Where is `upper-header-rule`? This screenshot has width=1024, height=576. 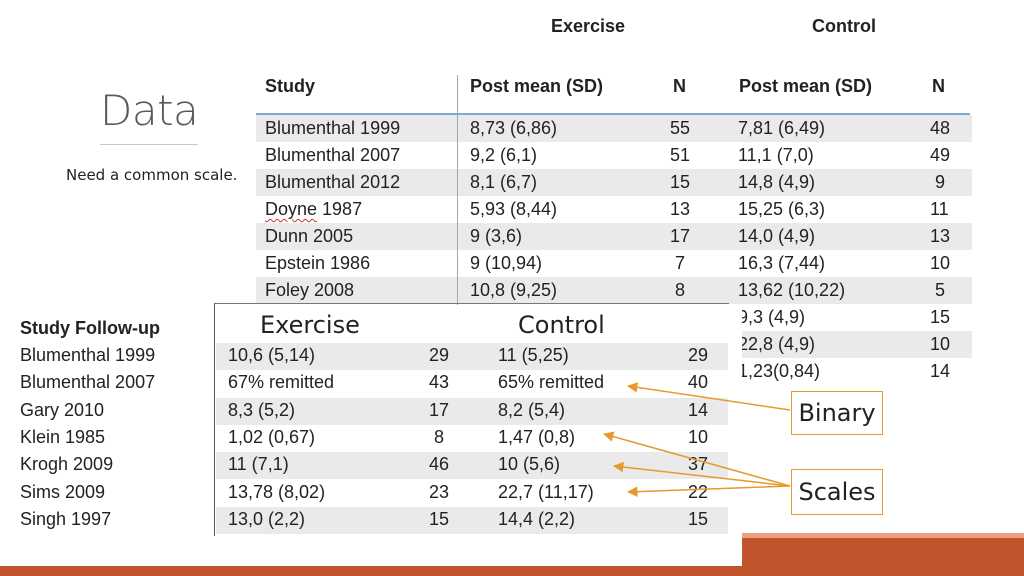 upper-header-rule is located at coordinates (613, 114).